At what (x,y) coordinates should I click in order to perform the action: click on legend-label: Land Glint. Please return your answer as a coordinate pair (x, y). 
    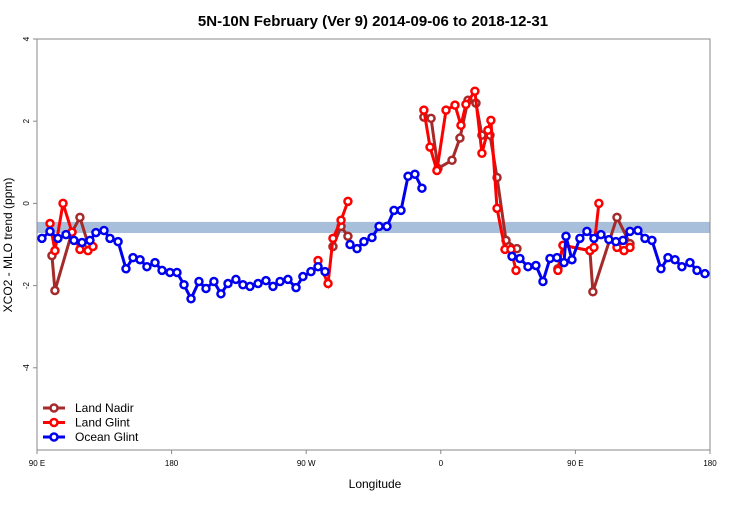
    Looking at the image, I should click on (102, 423).